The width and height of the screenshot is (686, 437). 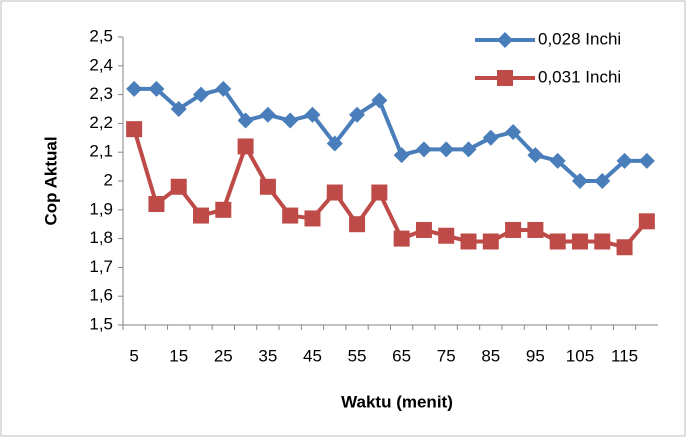 What do you see at coordinates (580, 355) in the screenshot?
I see `x-tick-label: 105` at bounding box center [580, 355].